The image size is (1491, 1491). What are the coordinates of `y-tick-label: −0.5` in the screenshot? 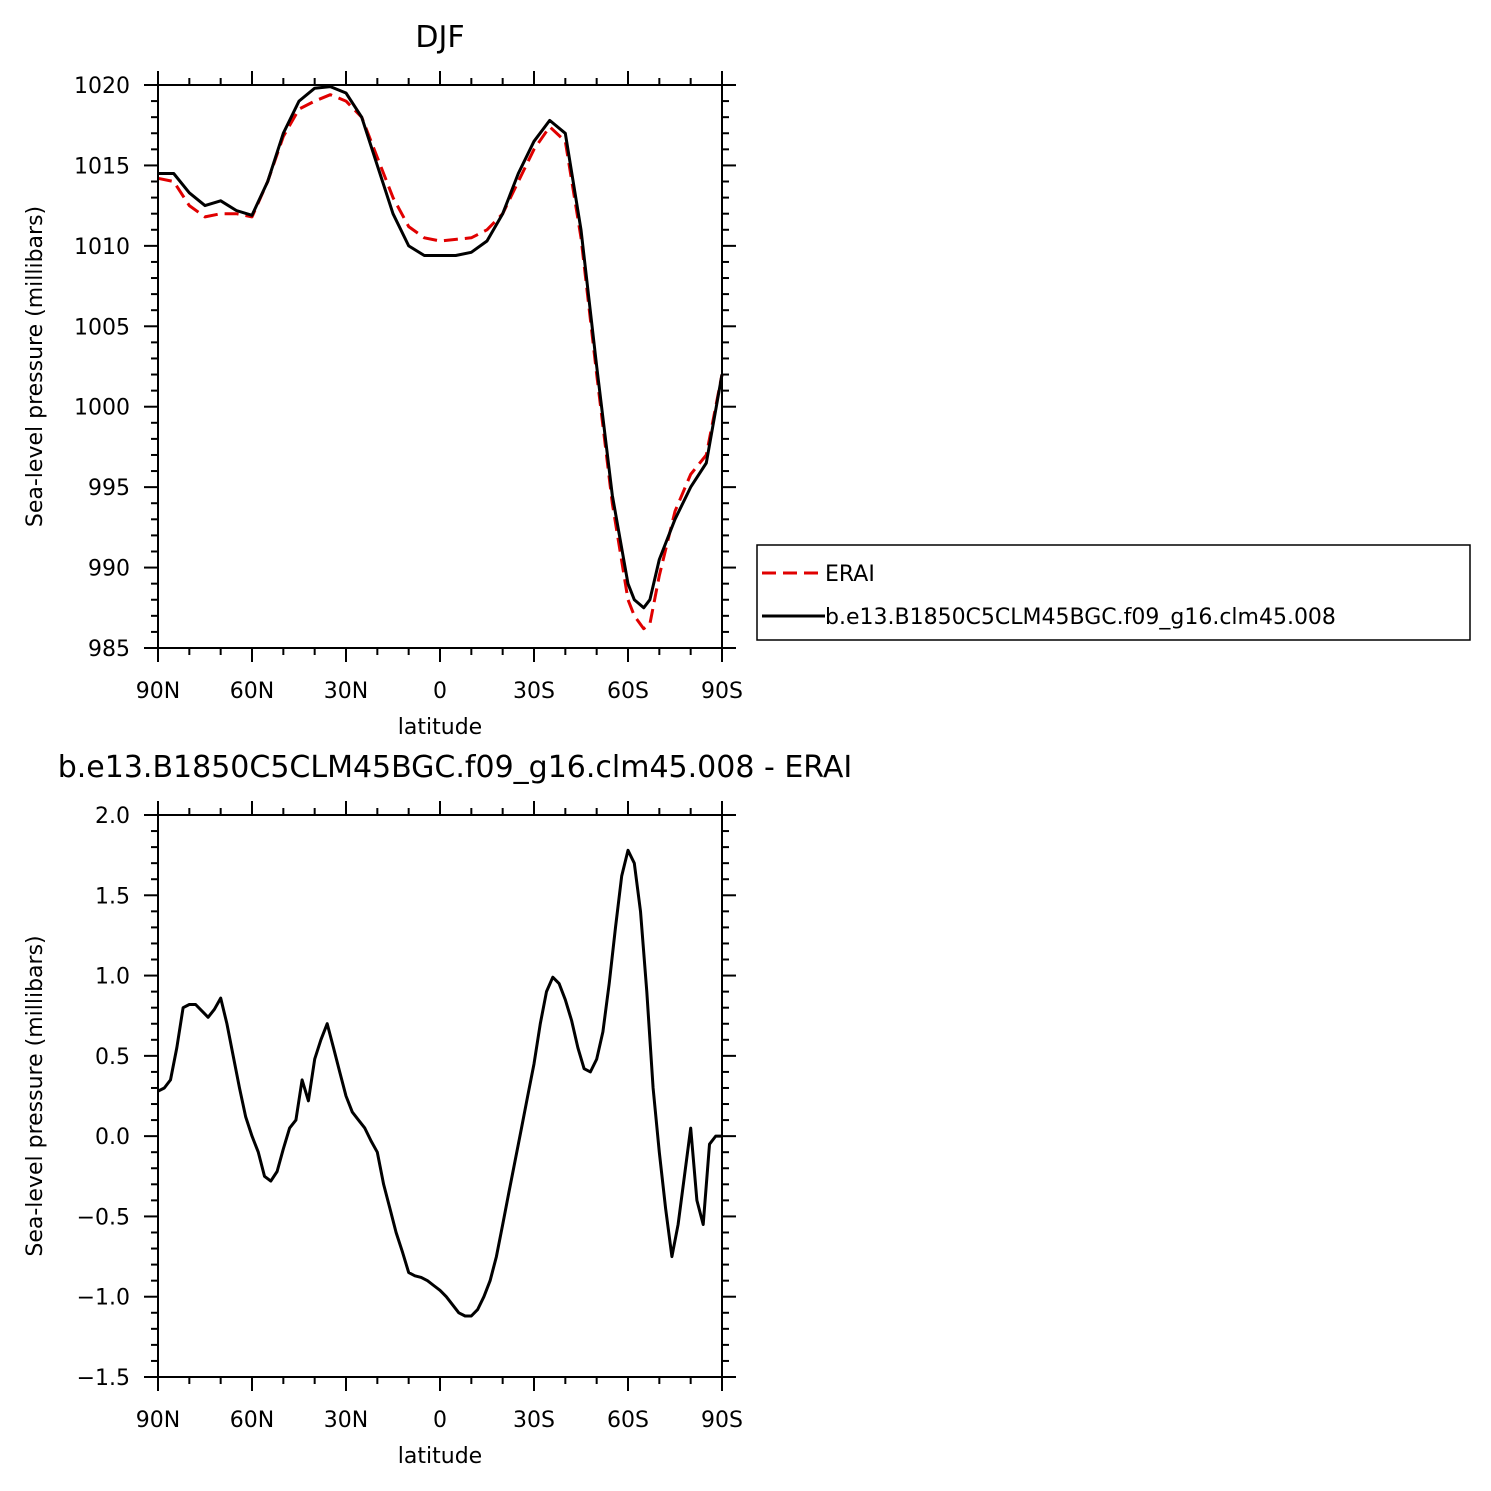 It's located at (103, 1217).